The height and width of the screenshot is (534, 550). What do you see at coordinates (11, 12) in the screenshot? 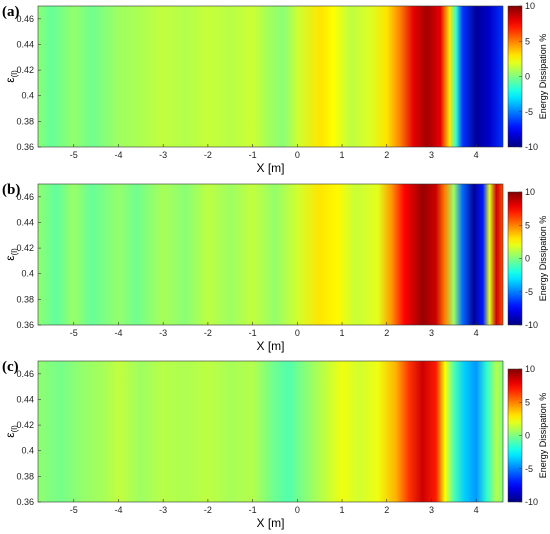
I see `panel-label: (a)` at bounding box center [11, 12].